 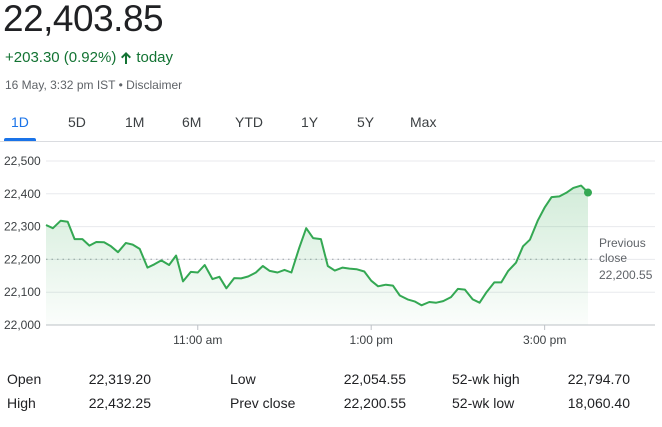 What do you see at coordinates (155, 57) in the screenshot?
I see `change-period: today` at bounding box center [155, 57].